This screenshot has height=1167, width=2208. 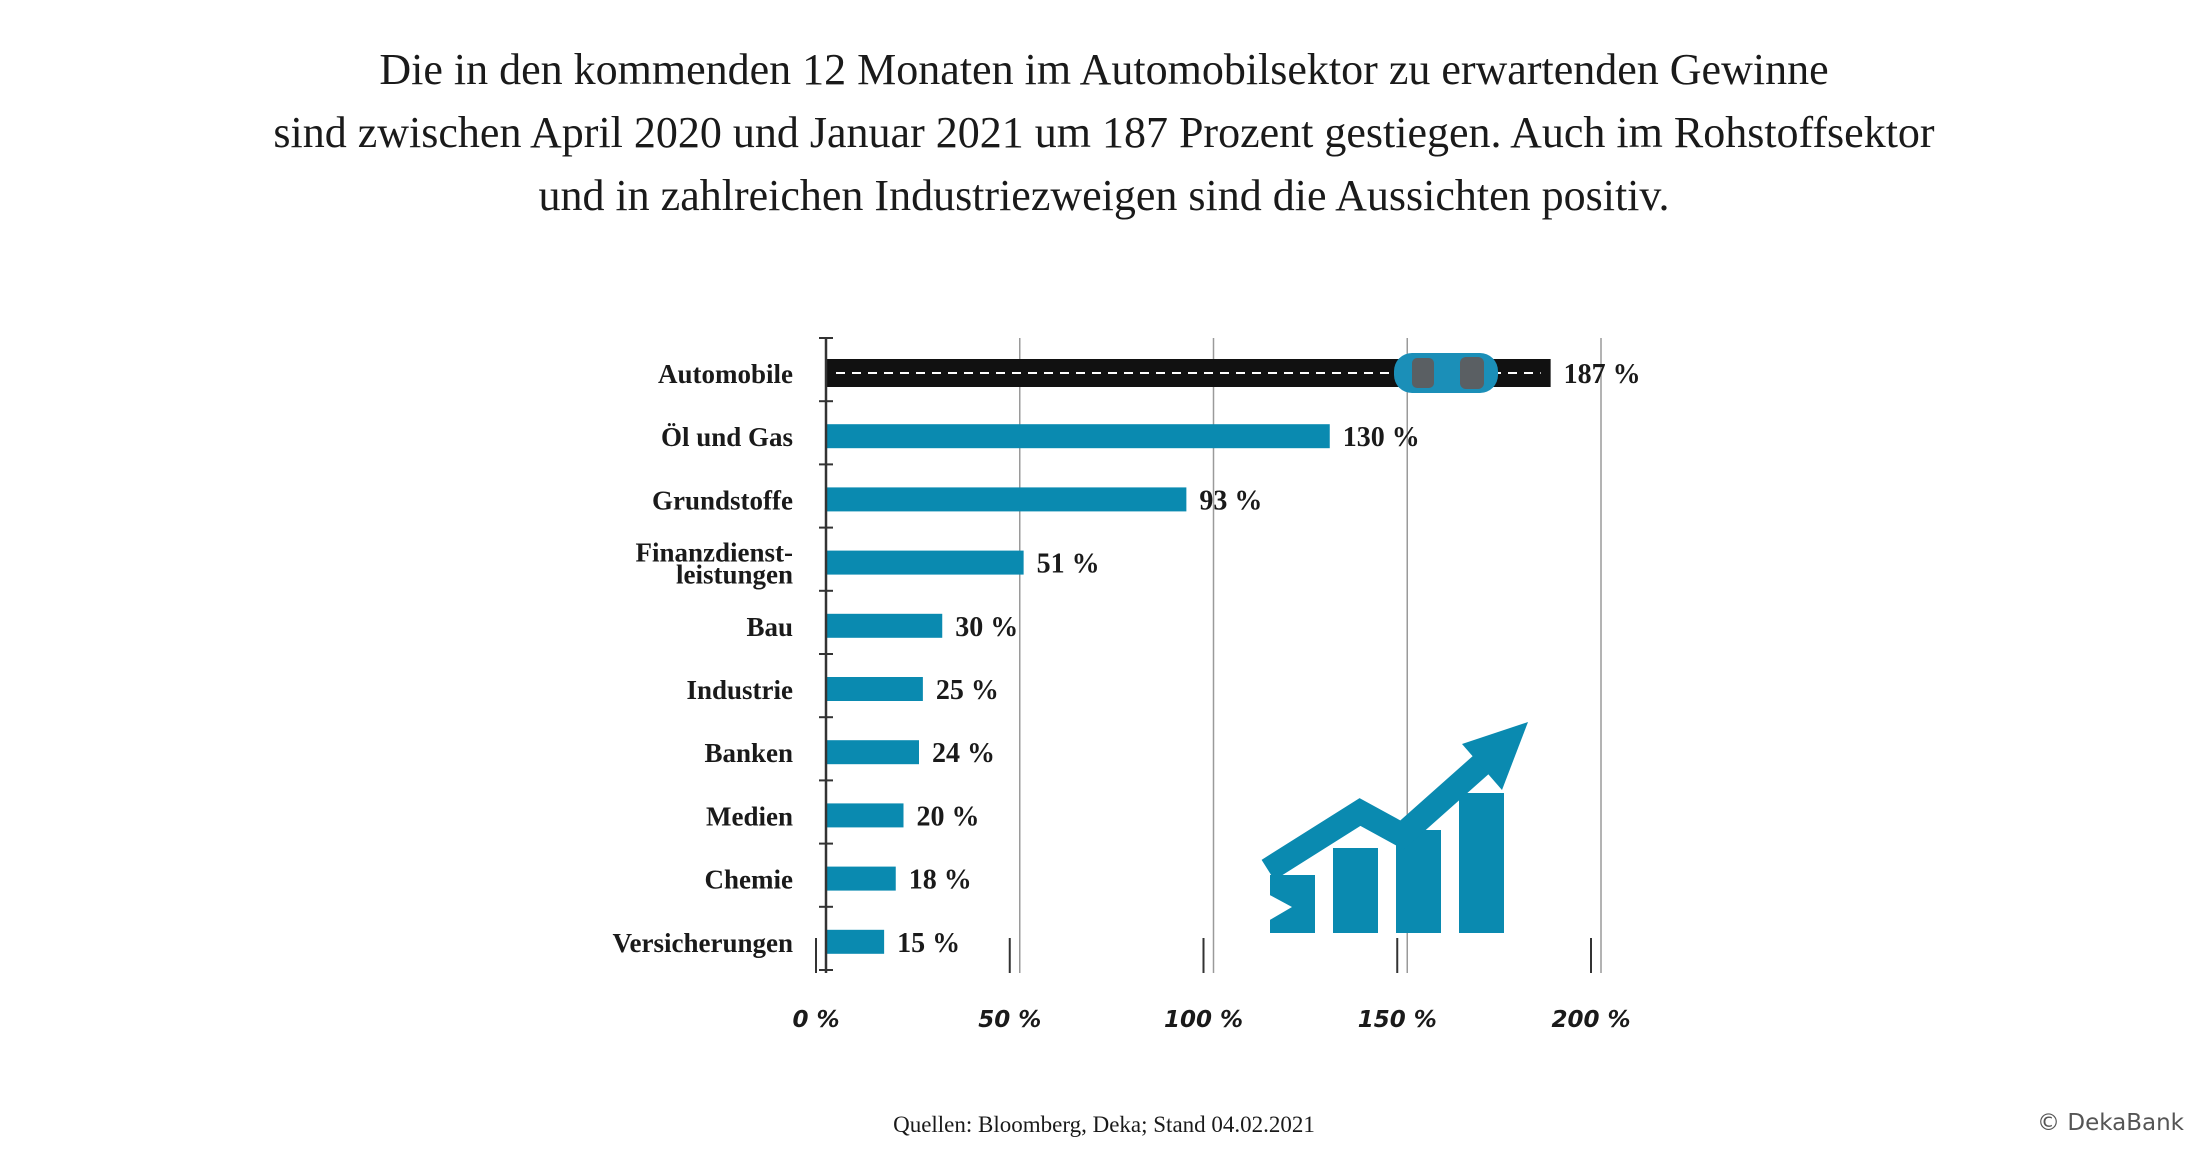 What do you see at coordinates (2110, 1123) in the screenshot?
I see `copyright-note: © DekaBank` at bounding box center [2110, 1123].